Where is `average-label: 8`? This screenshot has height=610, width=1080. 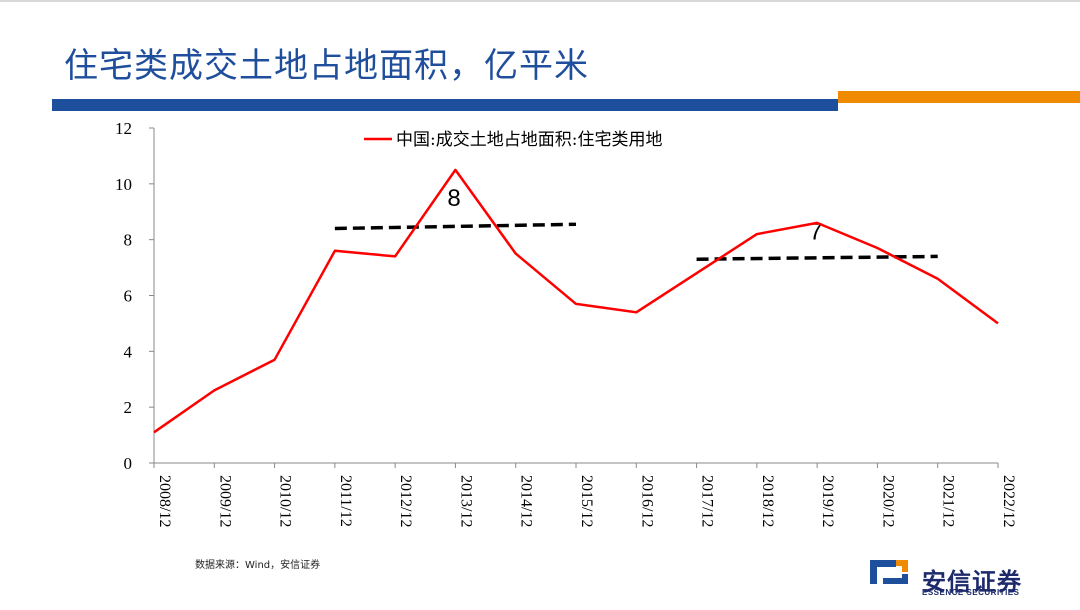
average-label: 8 is located at coordinates (453, 198).